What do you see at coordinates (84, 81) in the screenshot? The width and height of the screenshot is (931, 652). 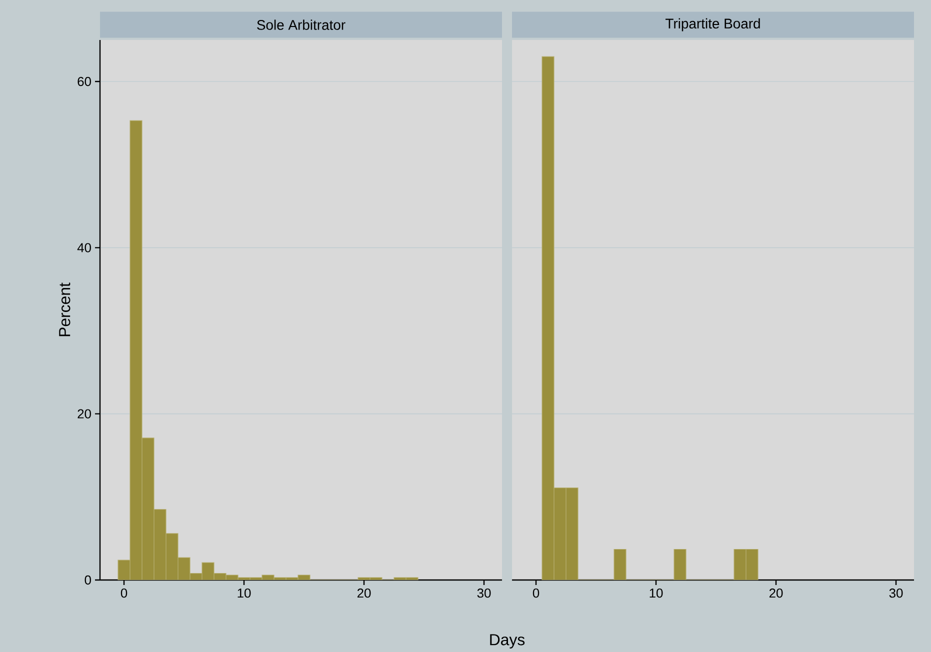 I see `y-tick-label: 60` at bounding box center [84, 81].